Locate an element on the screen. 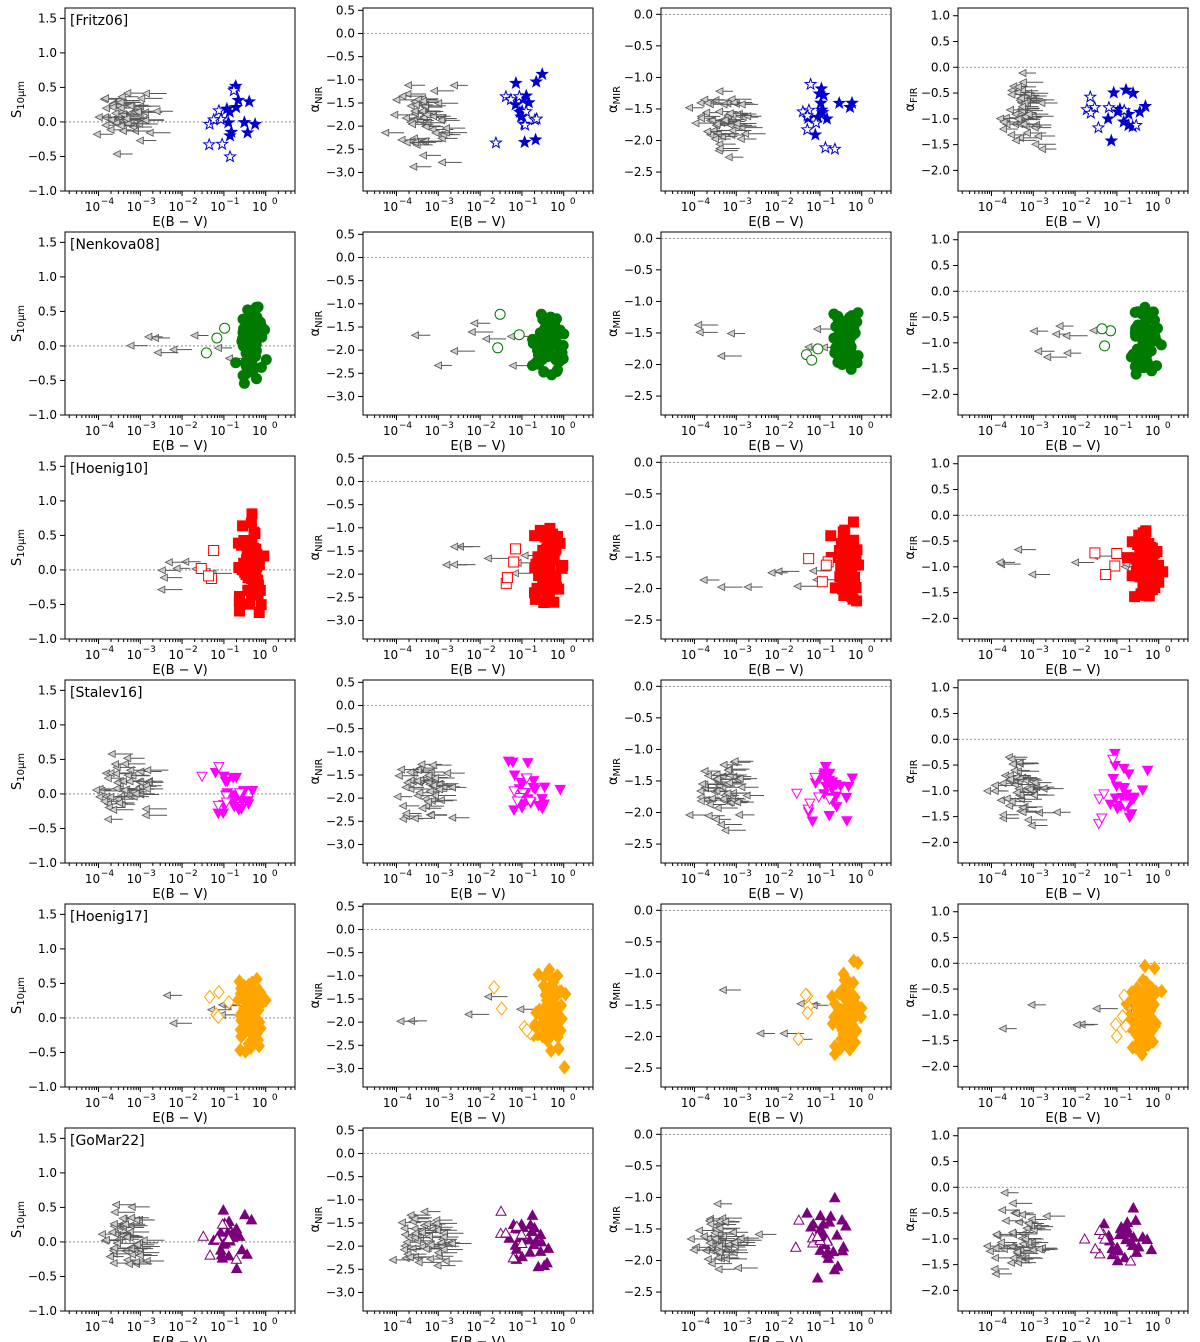  y-tick-label: −2.0 is located at coordinates (638, 365).